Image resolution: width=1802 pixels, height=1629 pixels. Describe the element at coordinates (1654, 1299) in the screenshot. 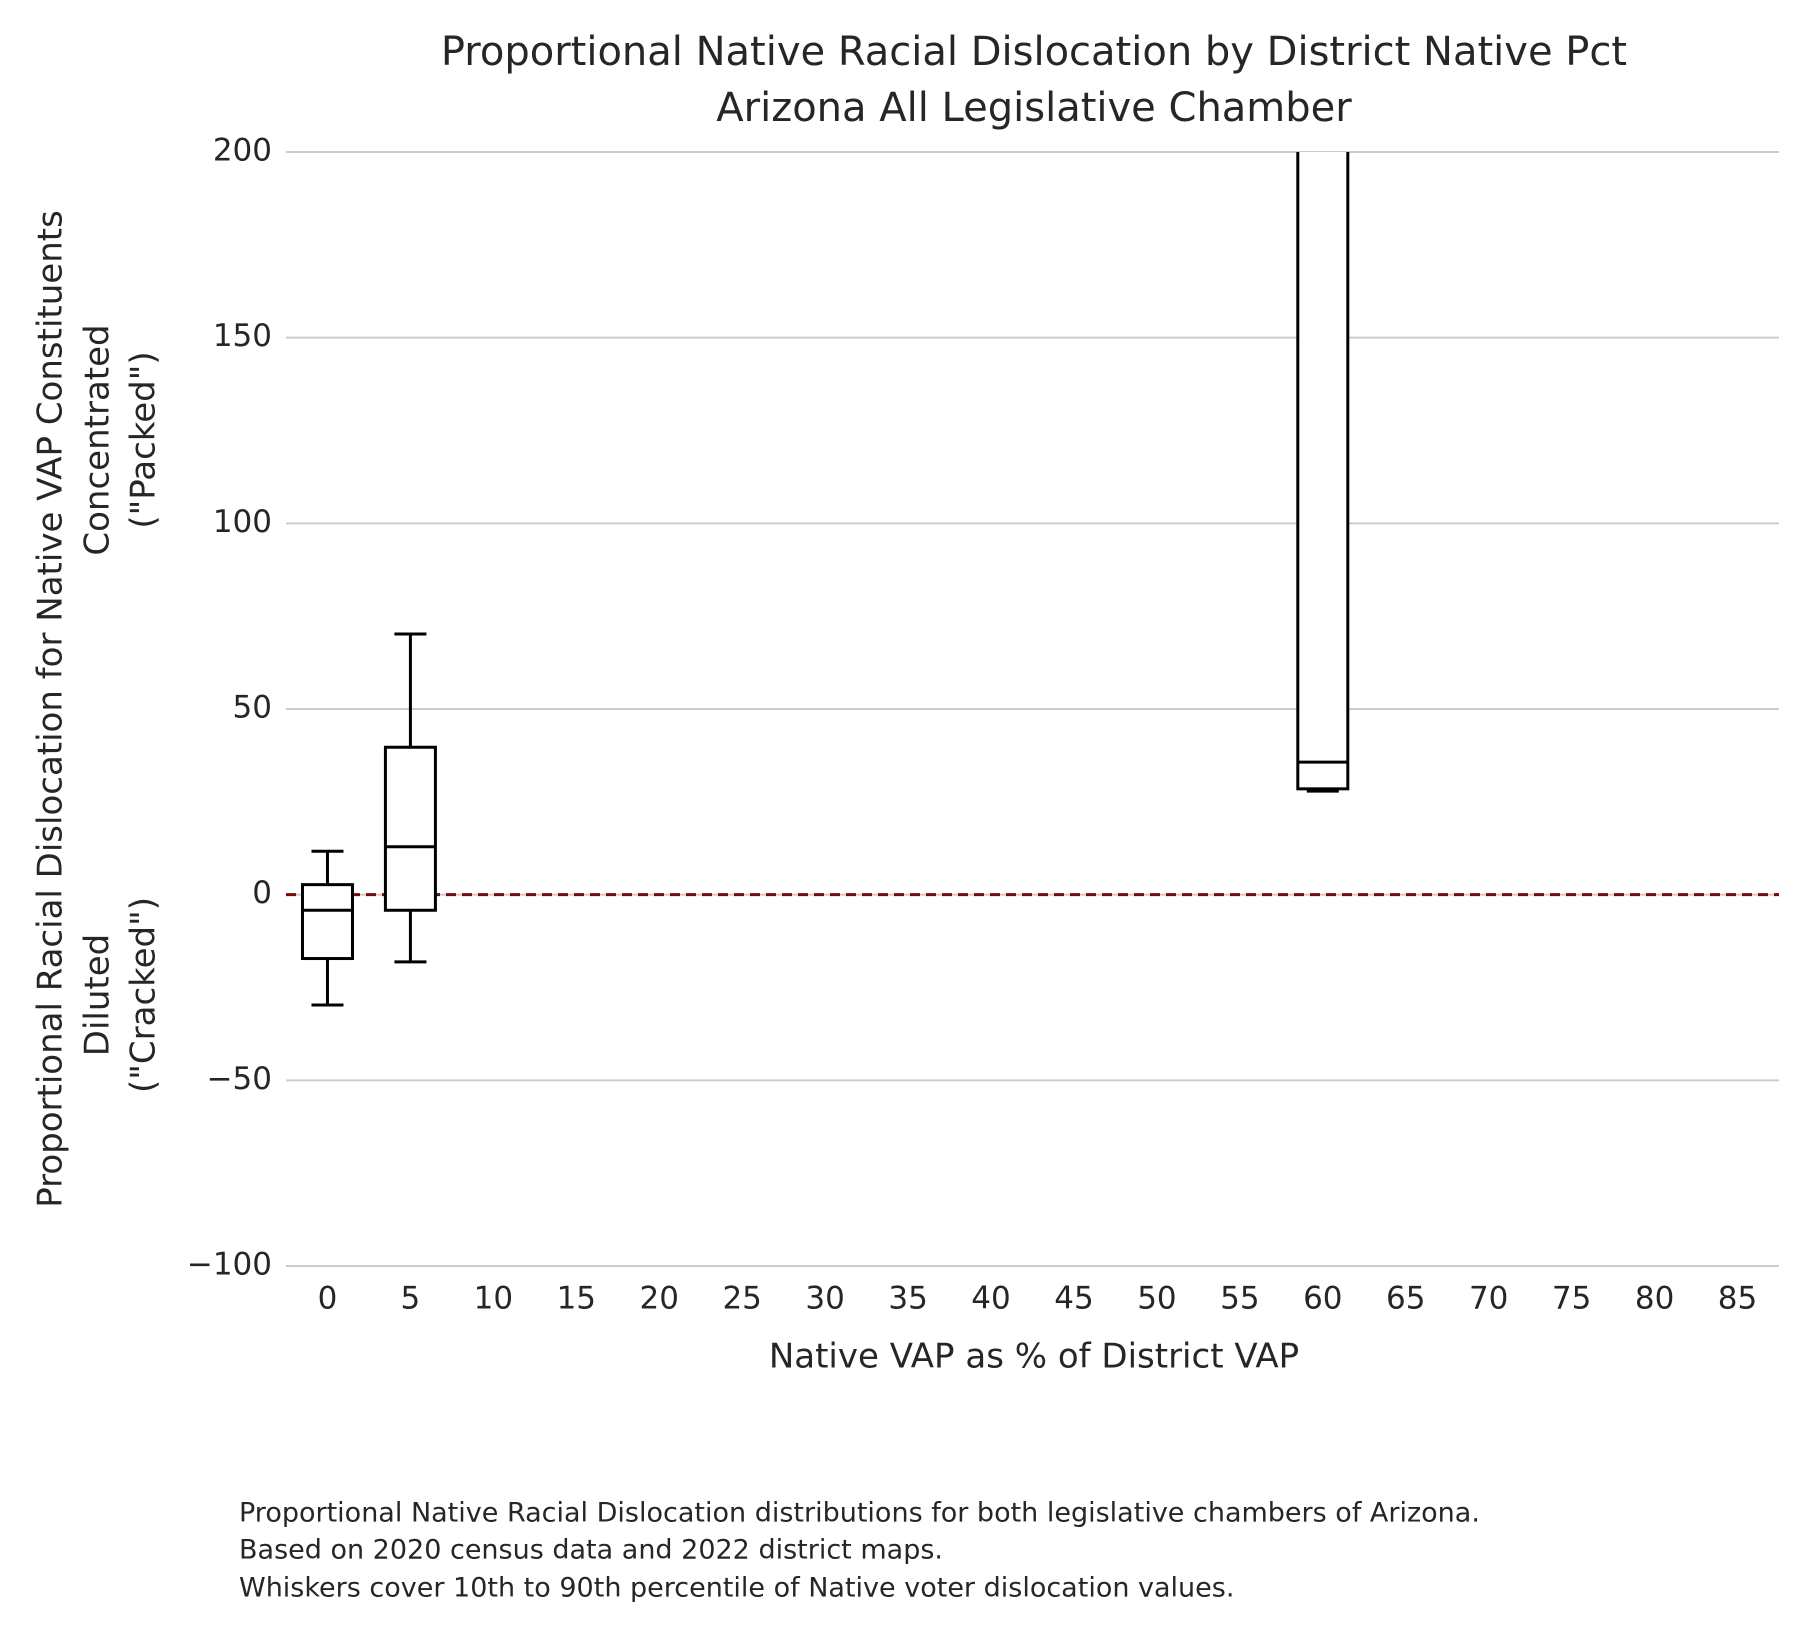

I see `x-tick-label: 80` at that location.